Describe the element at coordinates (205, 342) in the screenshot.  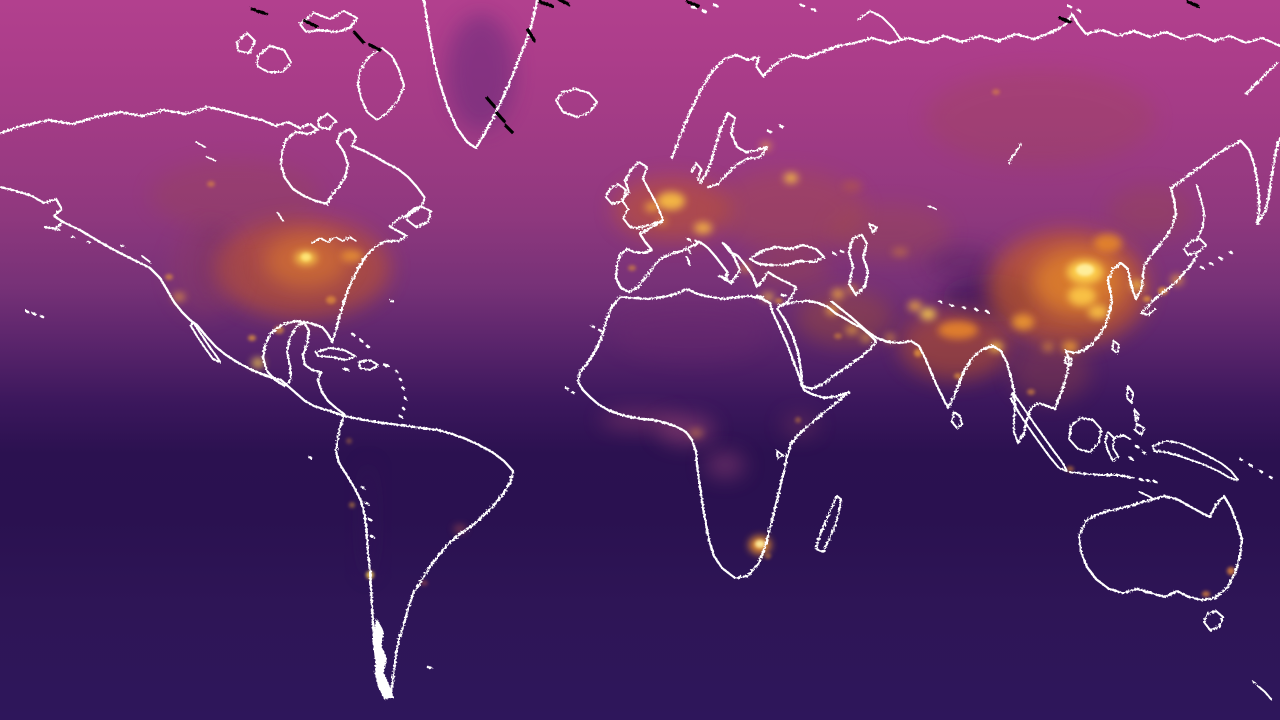
I see `baja-california-peninsula` at that location.